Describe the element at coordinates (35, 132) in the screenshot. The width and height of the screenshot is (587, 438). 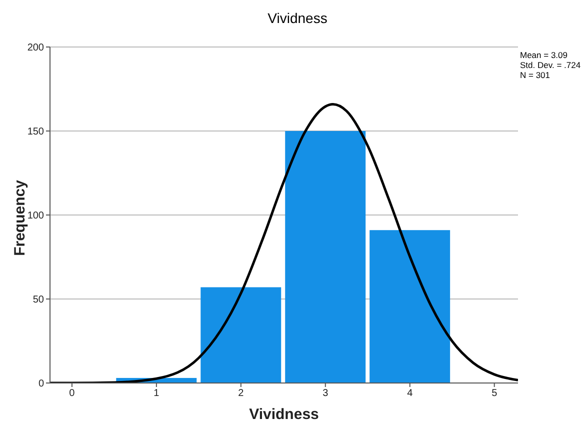
I see `y-tick-label: 150` at that location.